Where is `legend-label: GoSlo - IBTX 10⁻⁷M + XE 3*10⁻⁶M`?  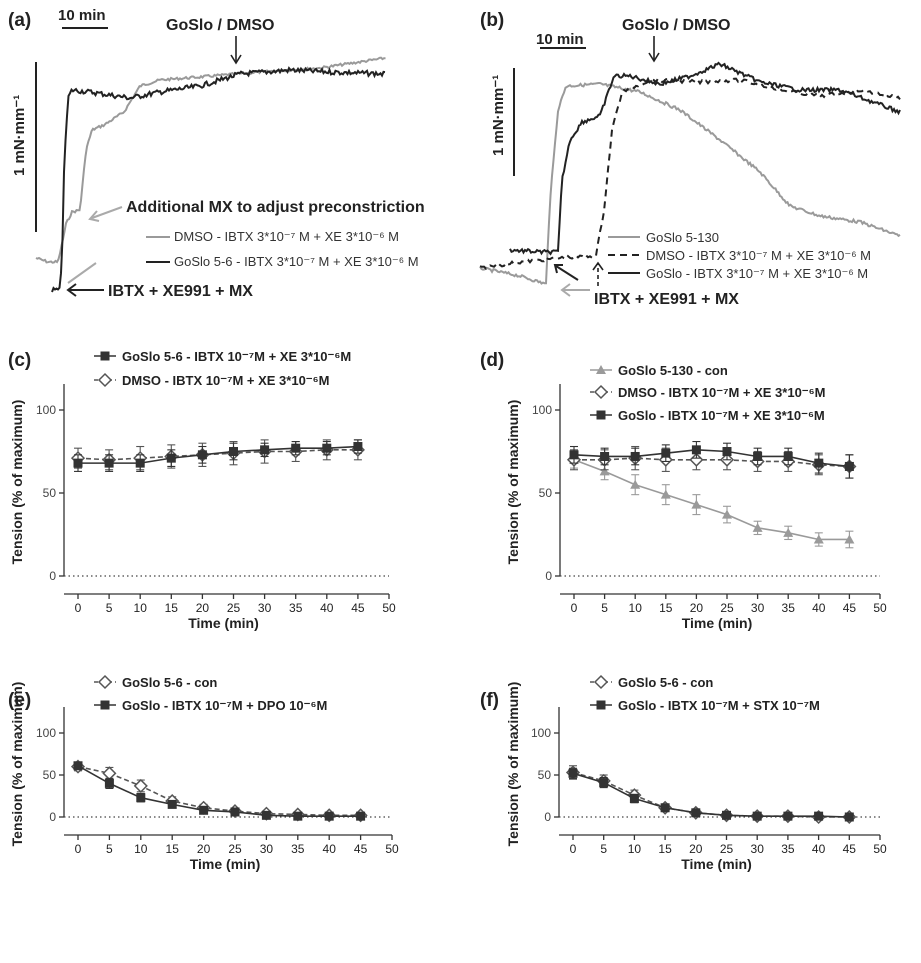 legend-label: GoSlo - IBTX 10⁻⁷M + XE 3*10⁻⁶M is located at coordinates (721, 415).